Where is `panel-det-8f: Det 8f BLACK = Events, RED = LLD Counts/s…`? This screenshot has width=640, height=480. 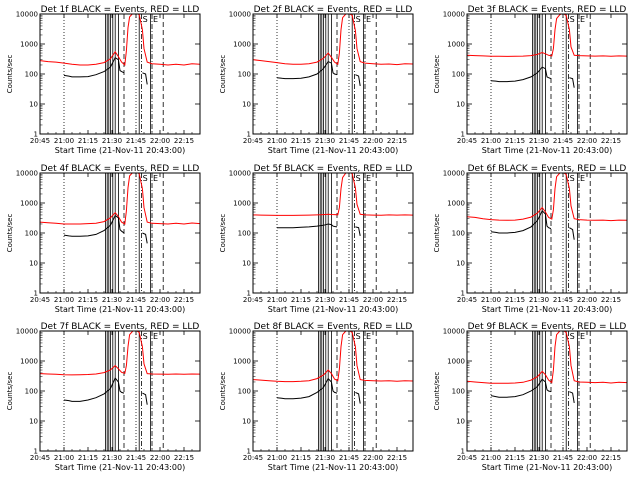
panel-det-8f: Det 8f BLACK = Events, RED = LLD Counts/s… is located at coordinates (316, 397).